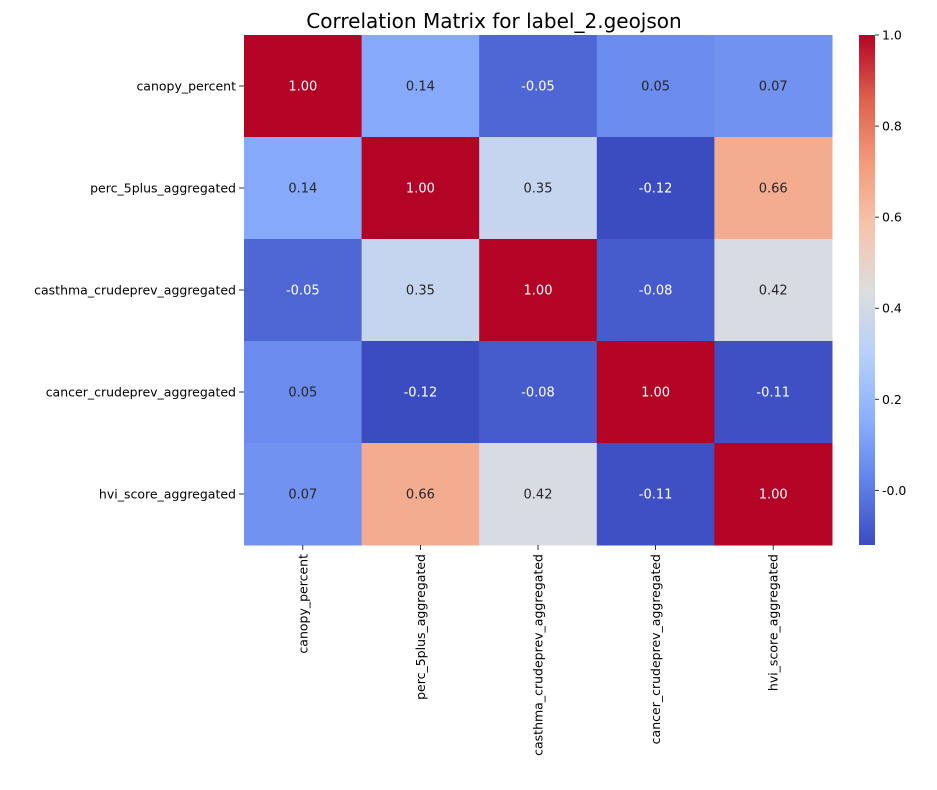 Image resolution: width=937 pixels, height=790 pixels. Describe the element at coordinates (141, 392) in the screenshot. I see `y-tick-label: cancer_crudeprev_aggregated` at that location.